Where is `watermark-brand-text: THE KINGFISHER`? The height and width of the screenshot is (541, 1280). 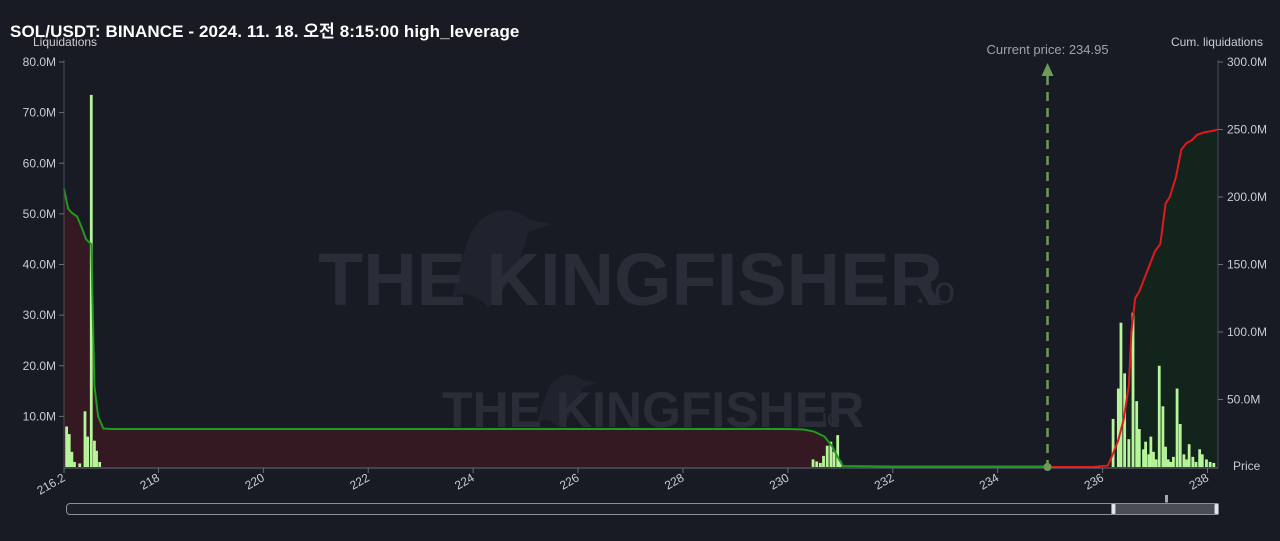 watermark-brand-text: THE KINGFISHER is located at coordinates (630, 279).